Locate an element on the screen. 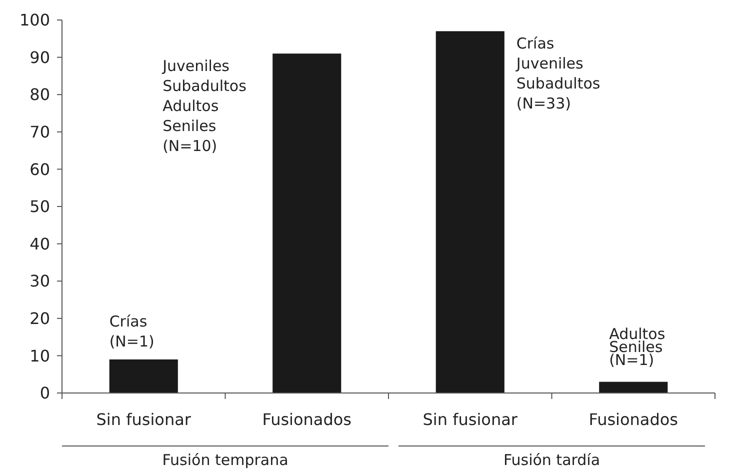 This screenshot has width=733, height=471. y-tick-label: 30 is located at coordinates (40, 281).